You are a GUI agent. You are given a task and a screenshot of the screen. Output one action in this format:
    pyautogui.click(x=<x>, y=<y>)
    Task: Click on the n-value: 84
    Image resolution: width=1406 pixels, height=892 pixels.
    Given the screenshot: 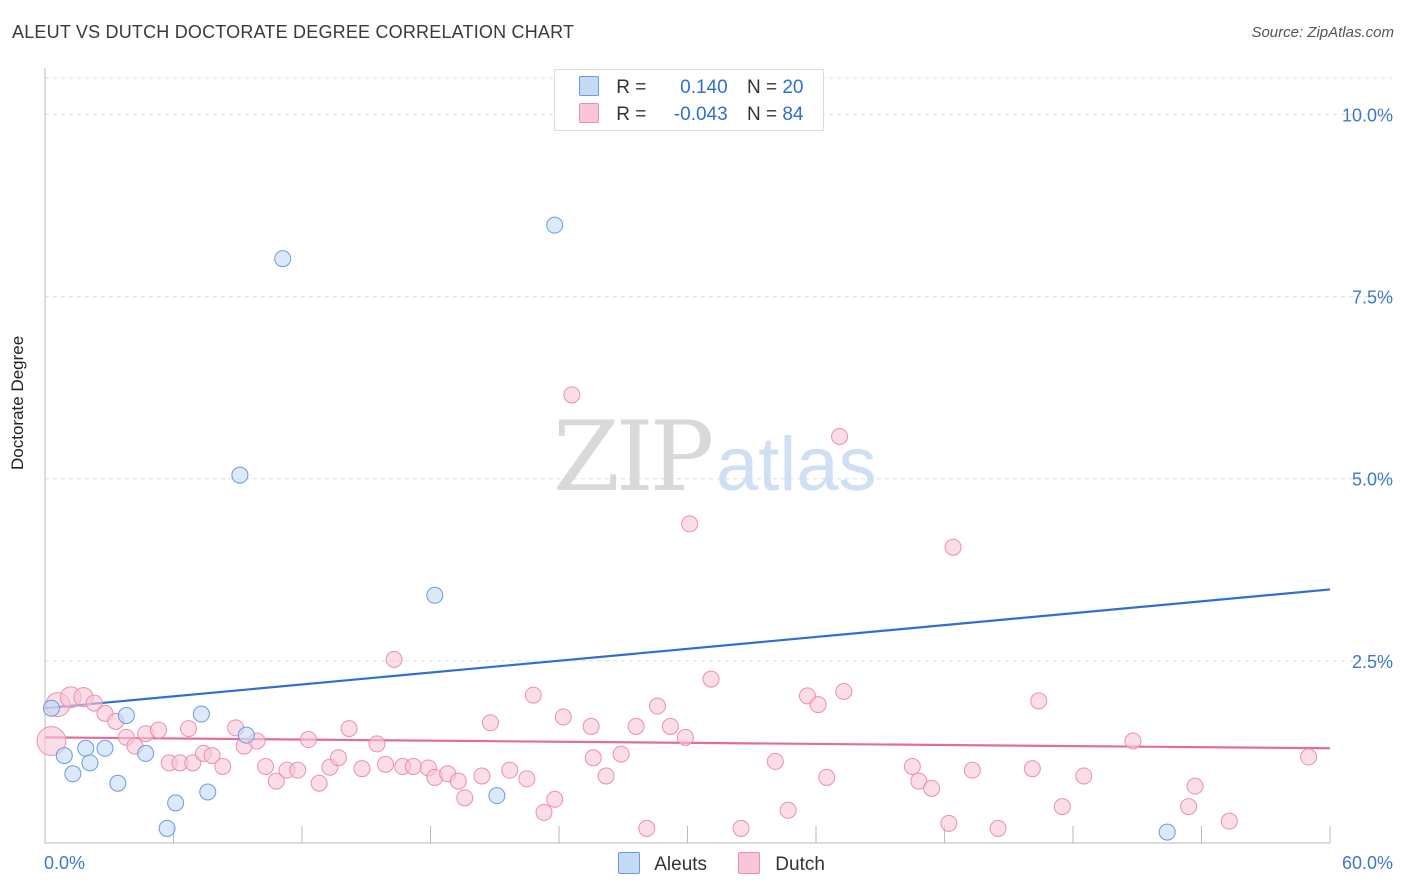 What is the action you would take?
    pyautogui.click(x=793, y=114)
    